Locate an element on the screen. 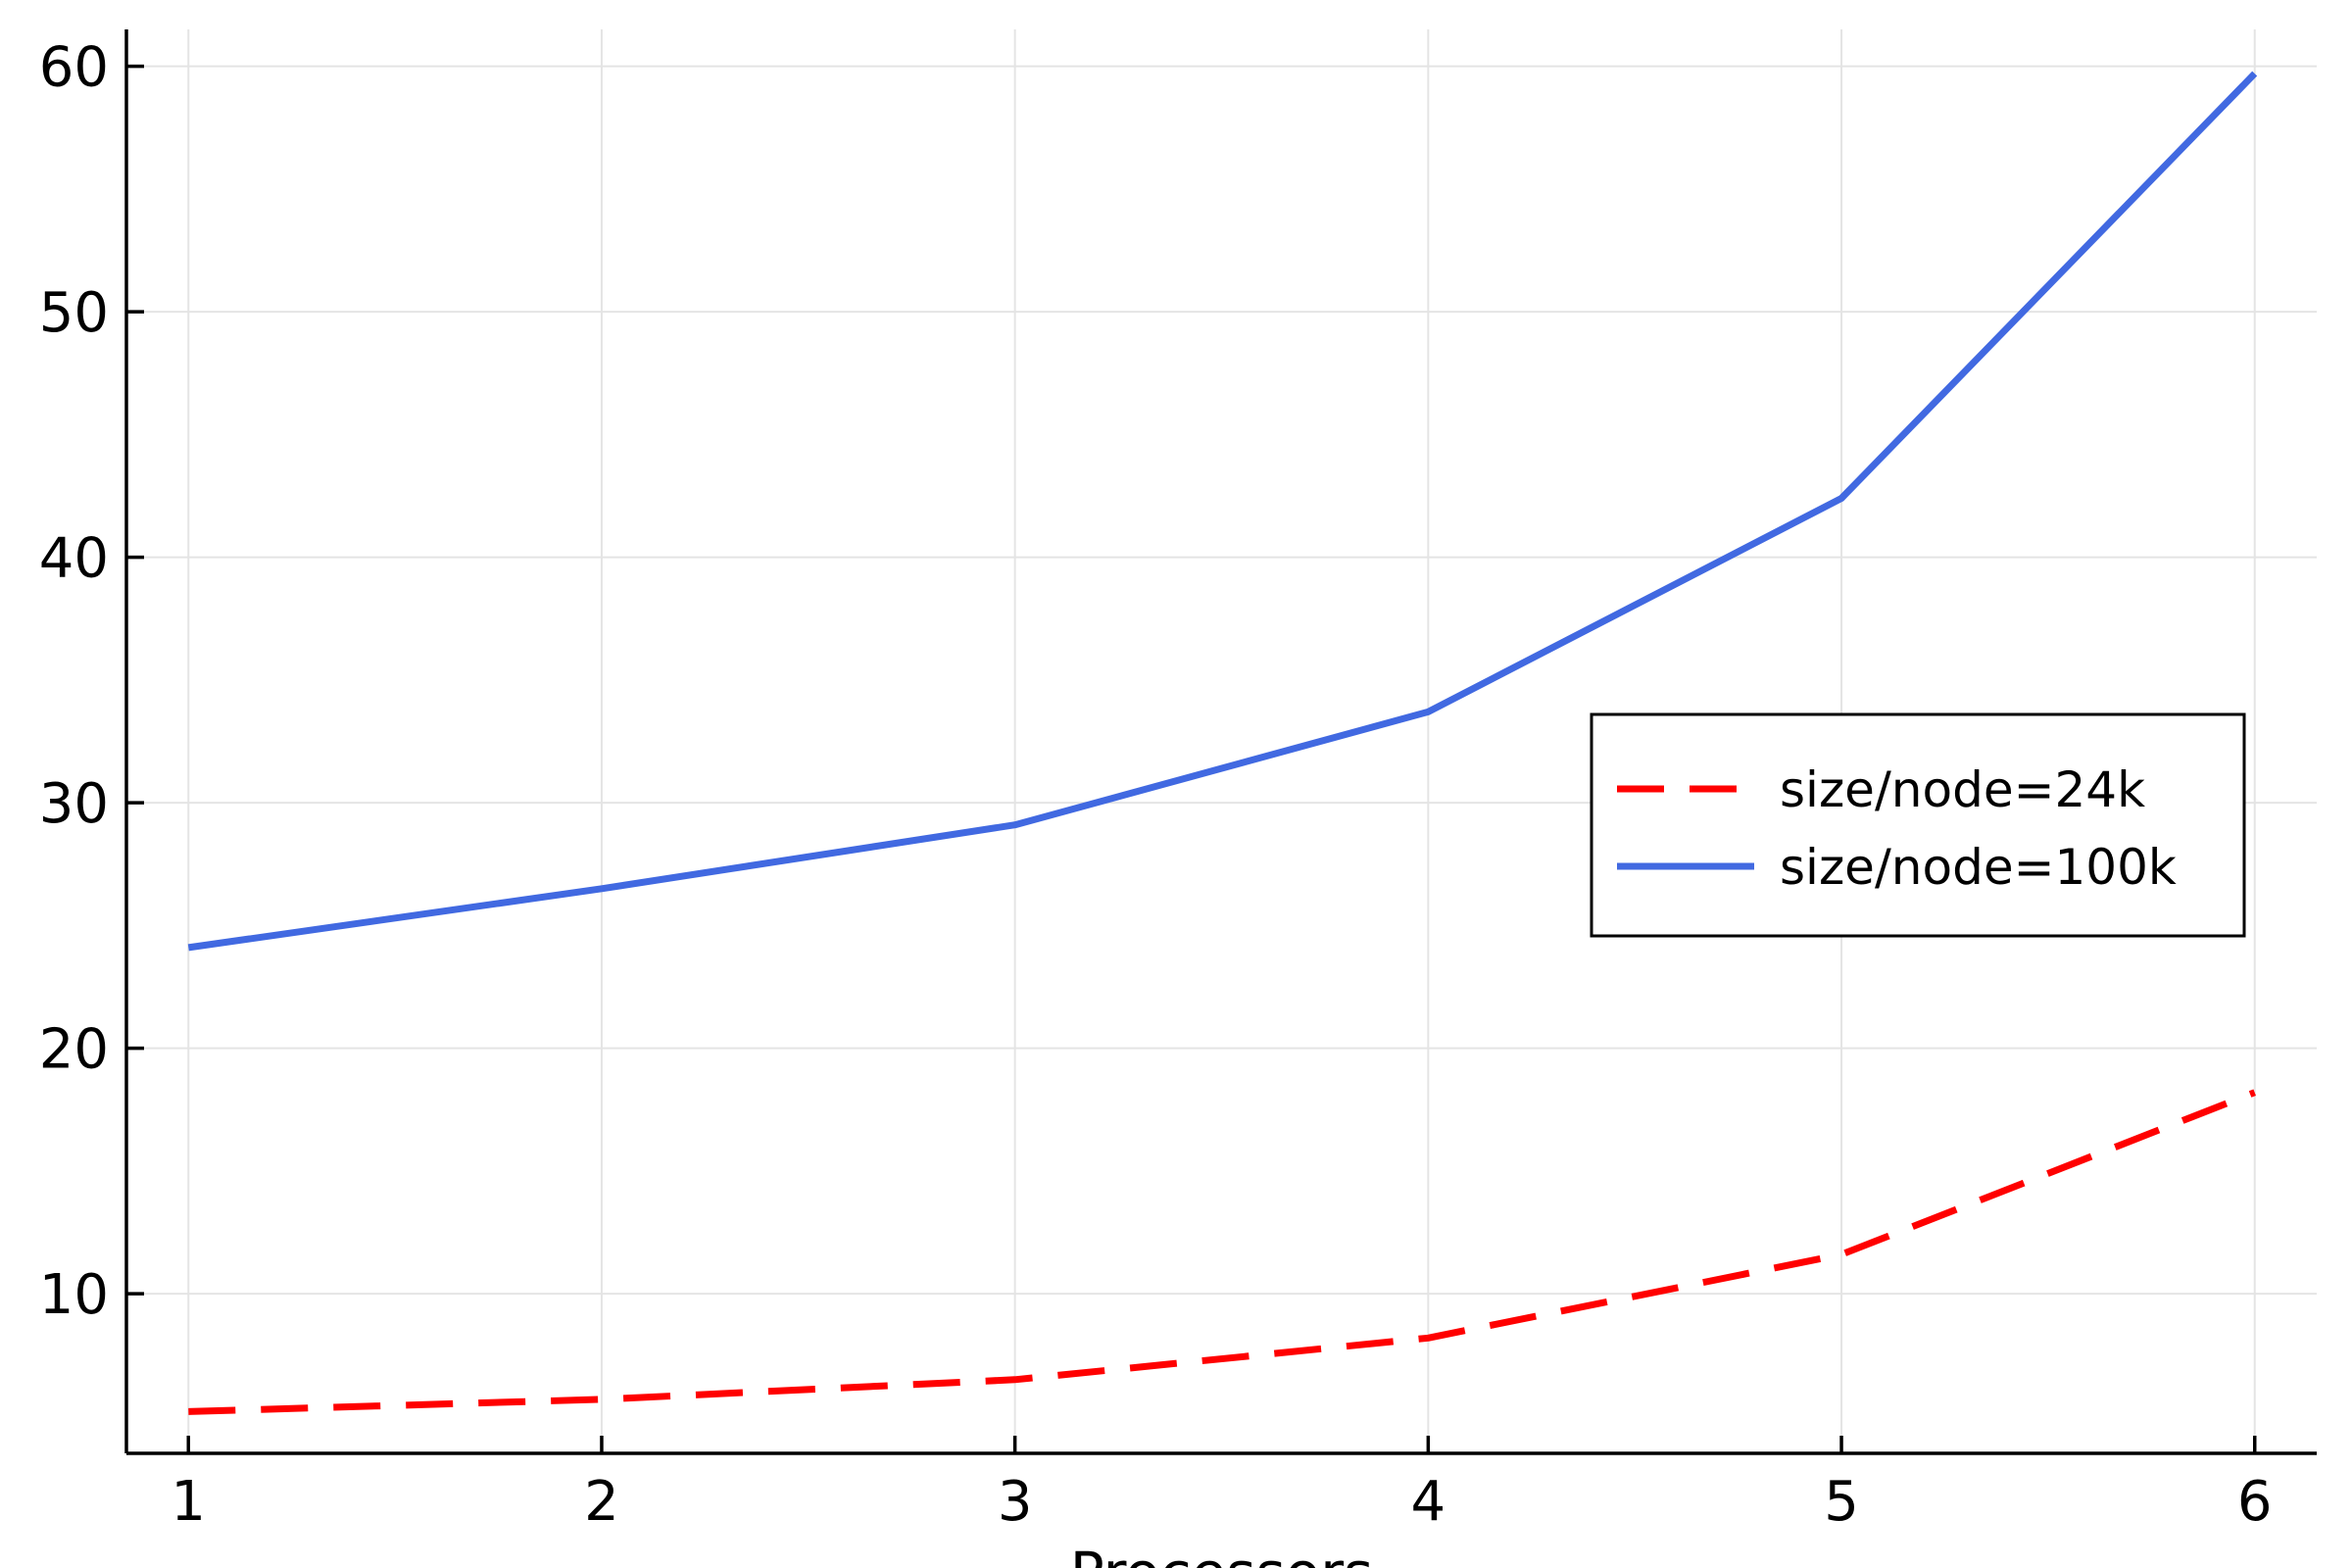 The width and height of the screenshot is (2352, 1568). legend-label-1: size/node=100k is located at coordinates (1978, 867).